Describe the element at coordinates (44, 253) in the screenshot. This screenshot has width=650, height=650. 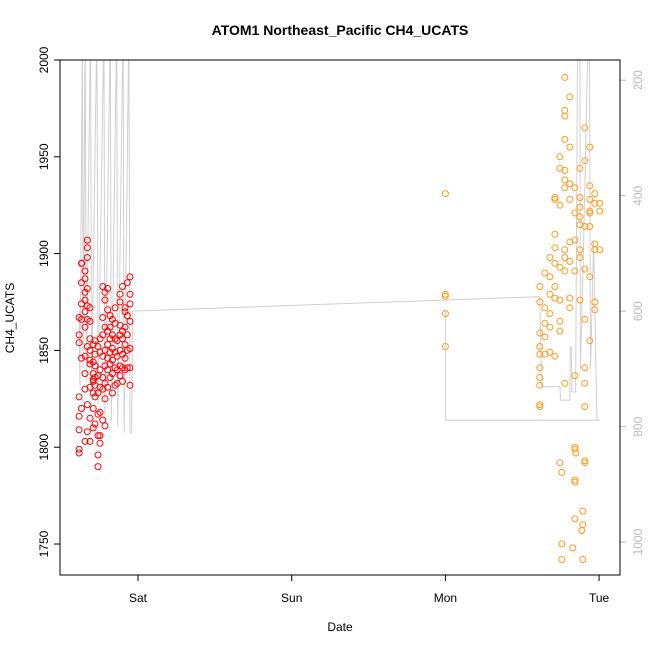
I see `y-tick-label: 1900` at that location.